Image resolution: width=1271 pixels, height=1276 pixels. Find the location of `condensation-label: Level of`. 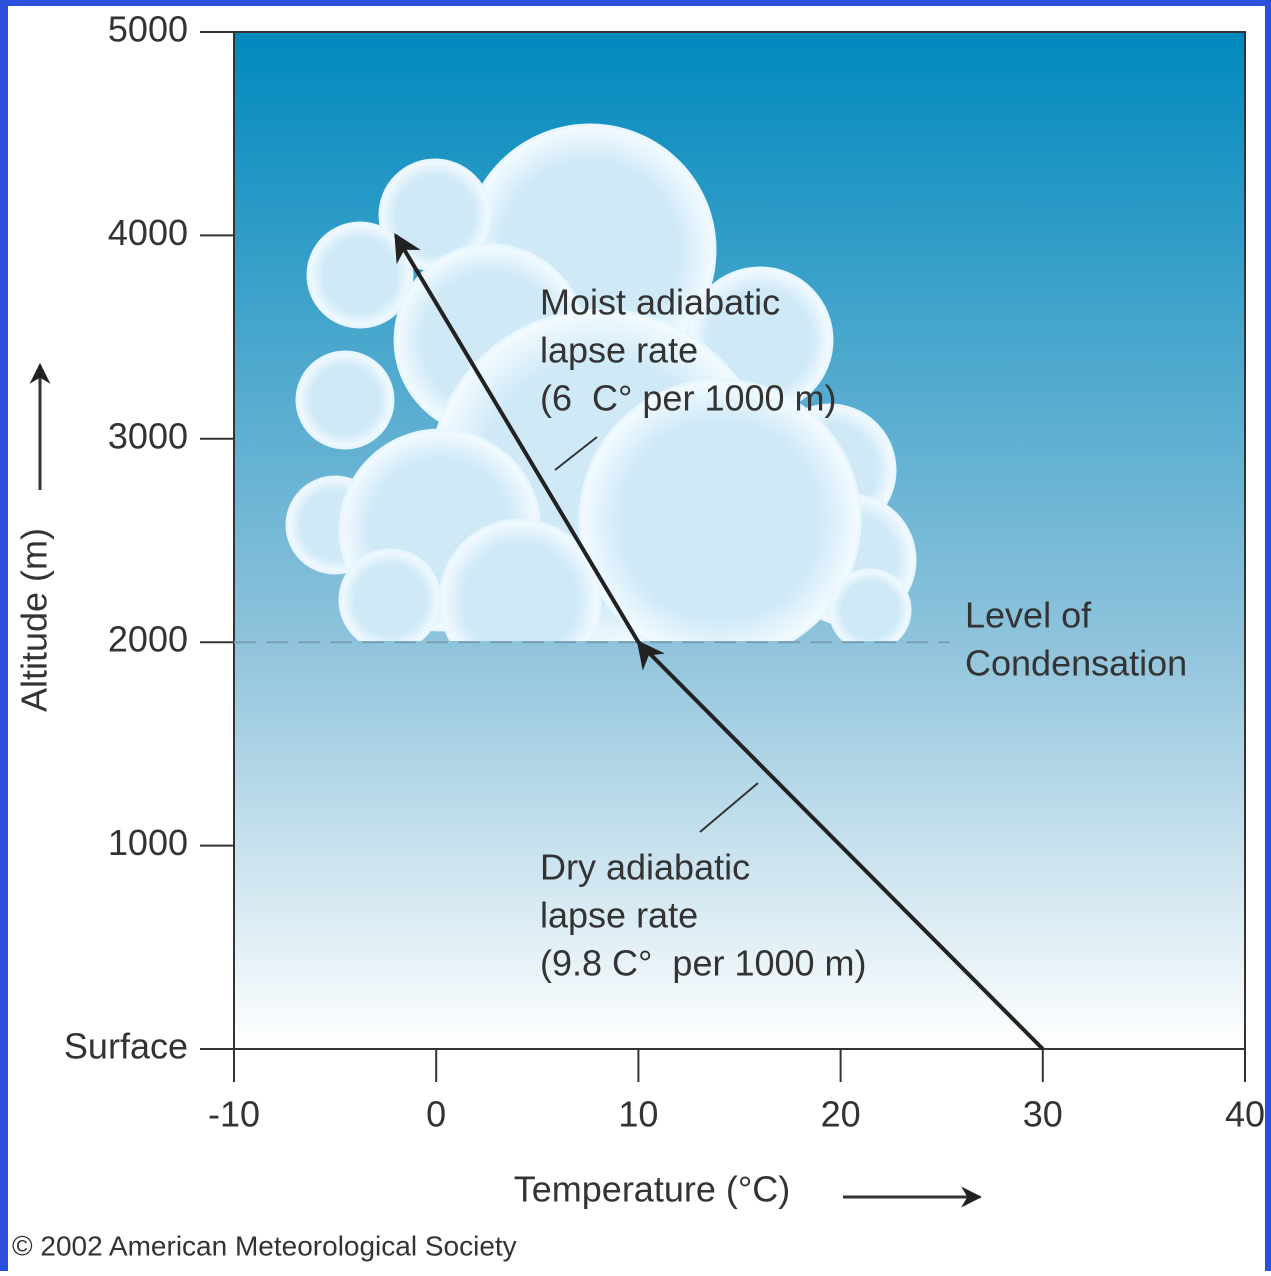

condensation-label: Level of is located at coordinates (1028, 615).